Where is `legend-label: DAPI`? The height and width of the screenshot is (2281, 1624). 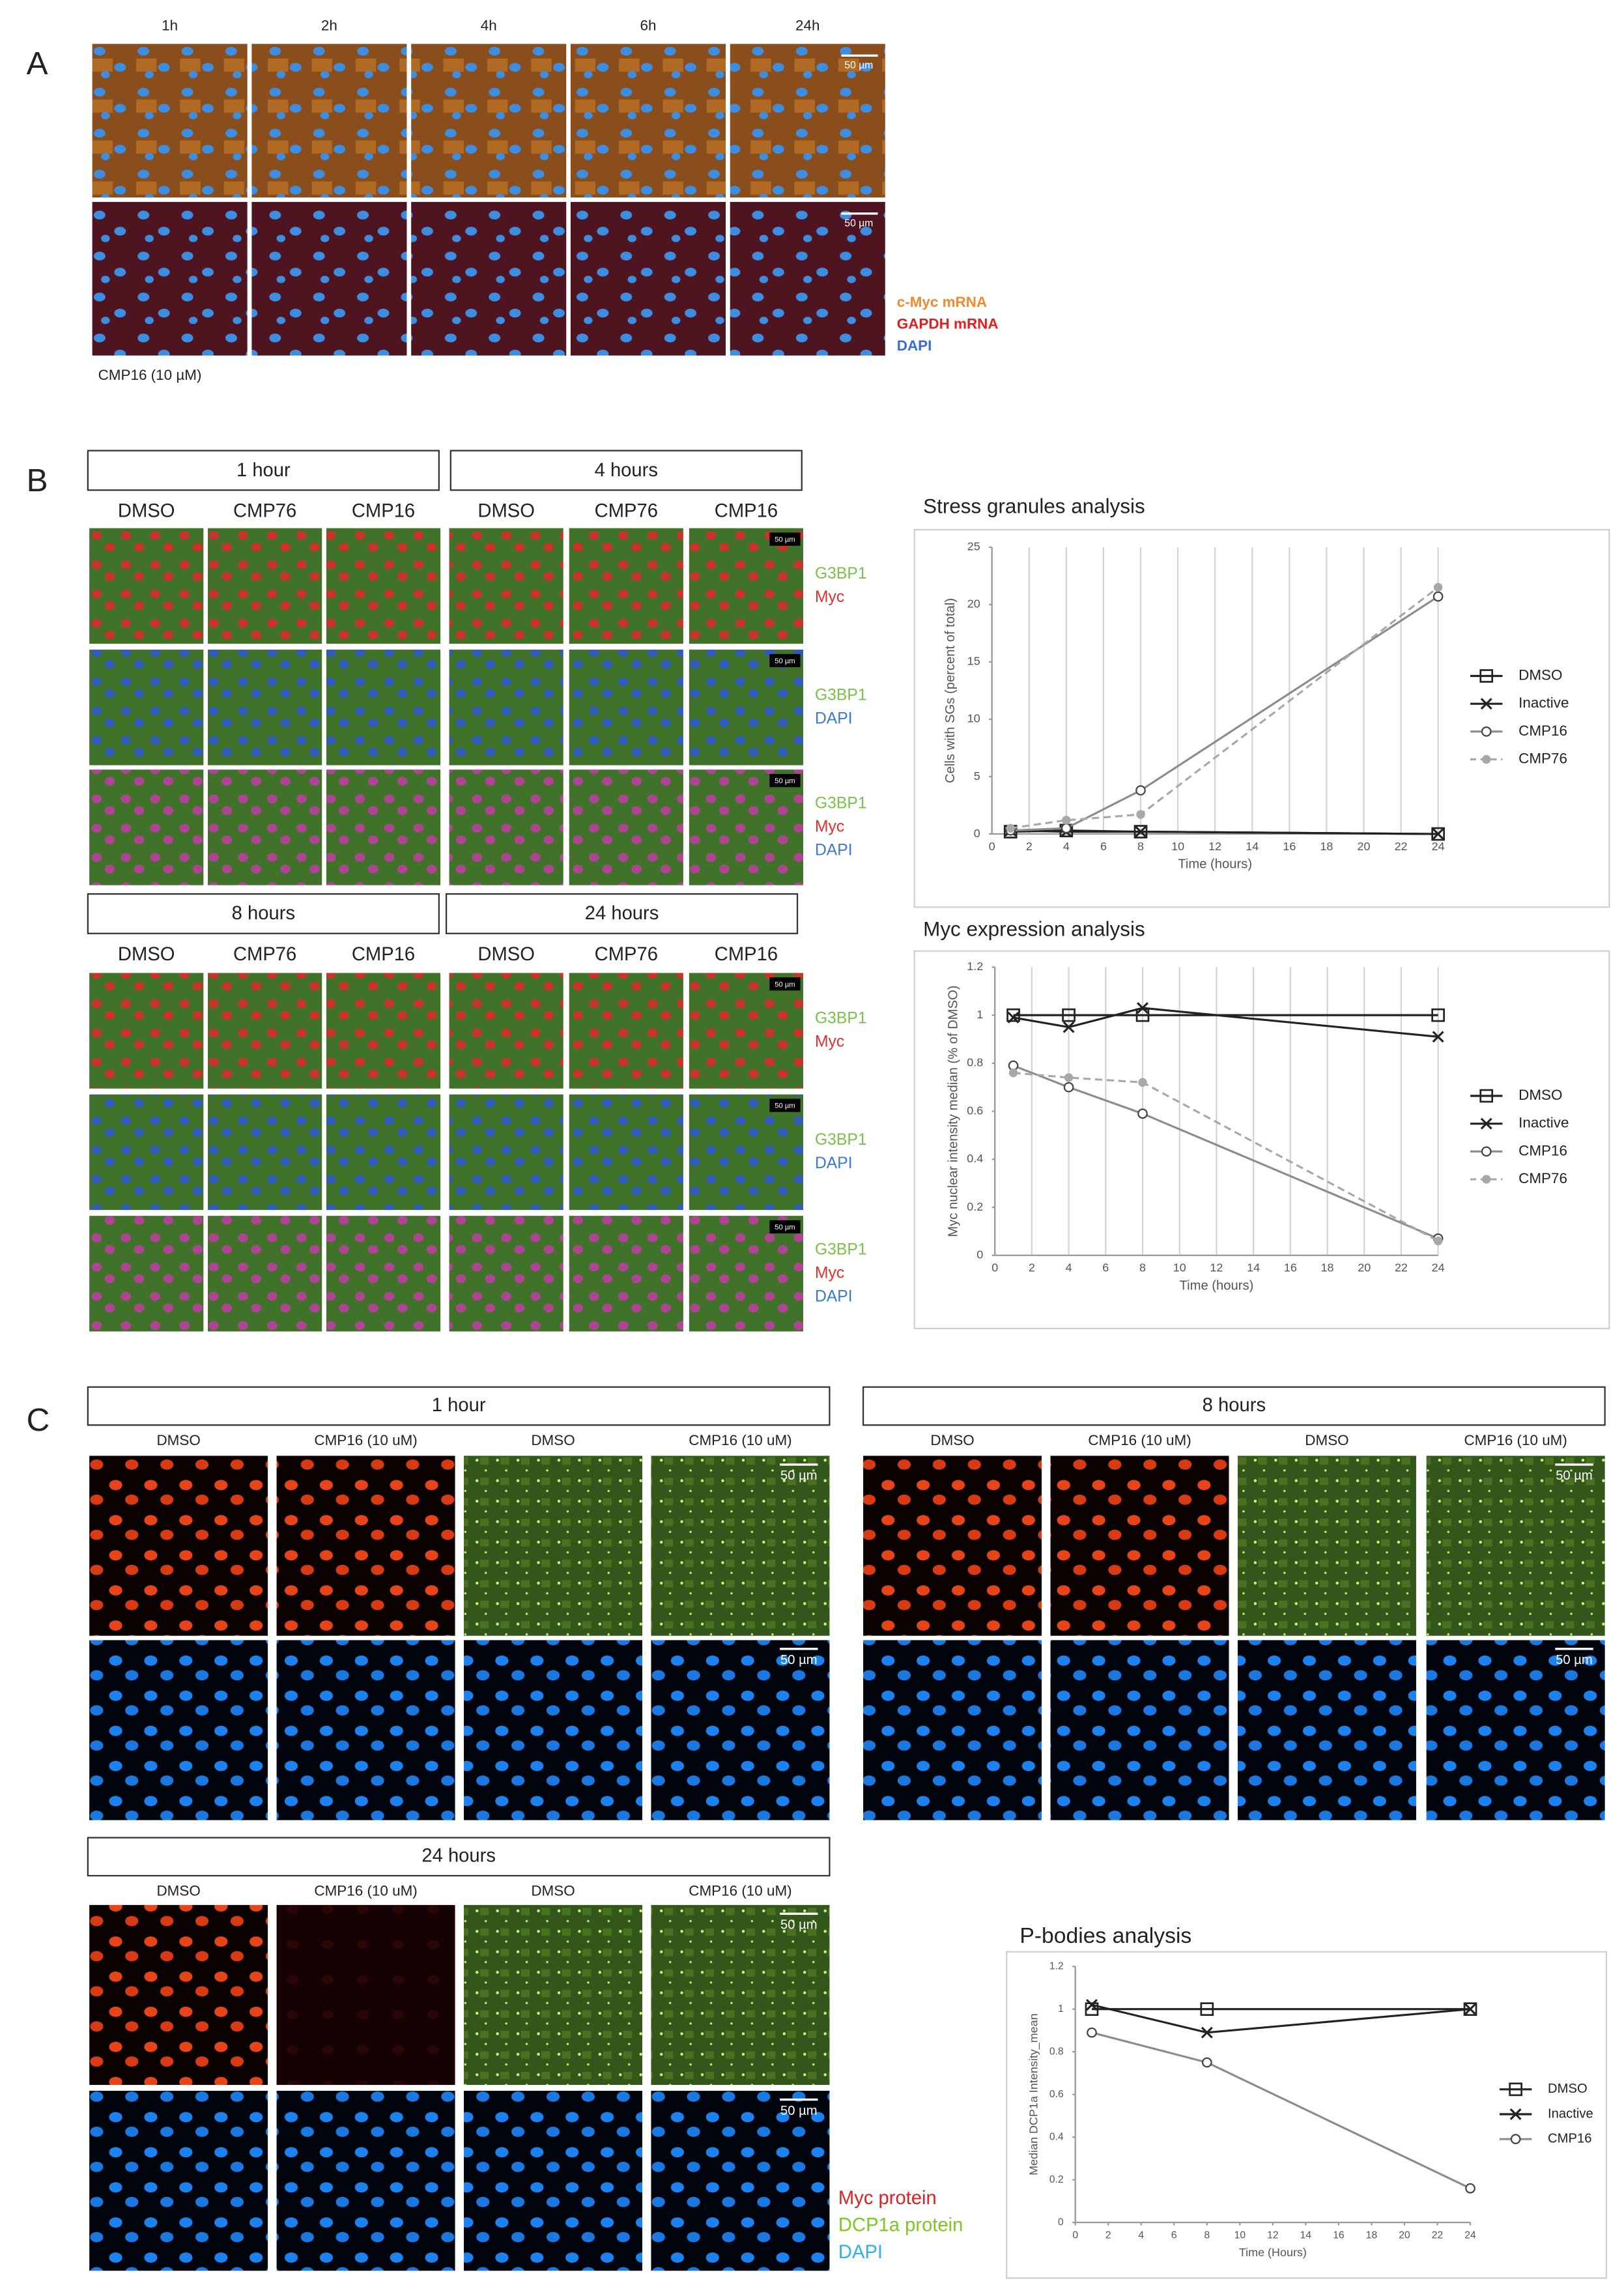
legend-label: DAPI is located at coordinates (914, 345).